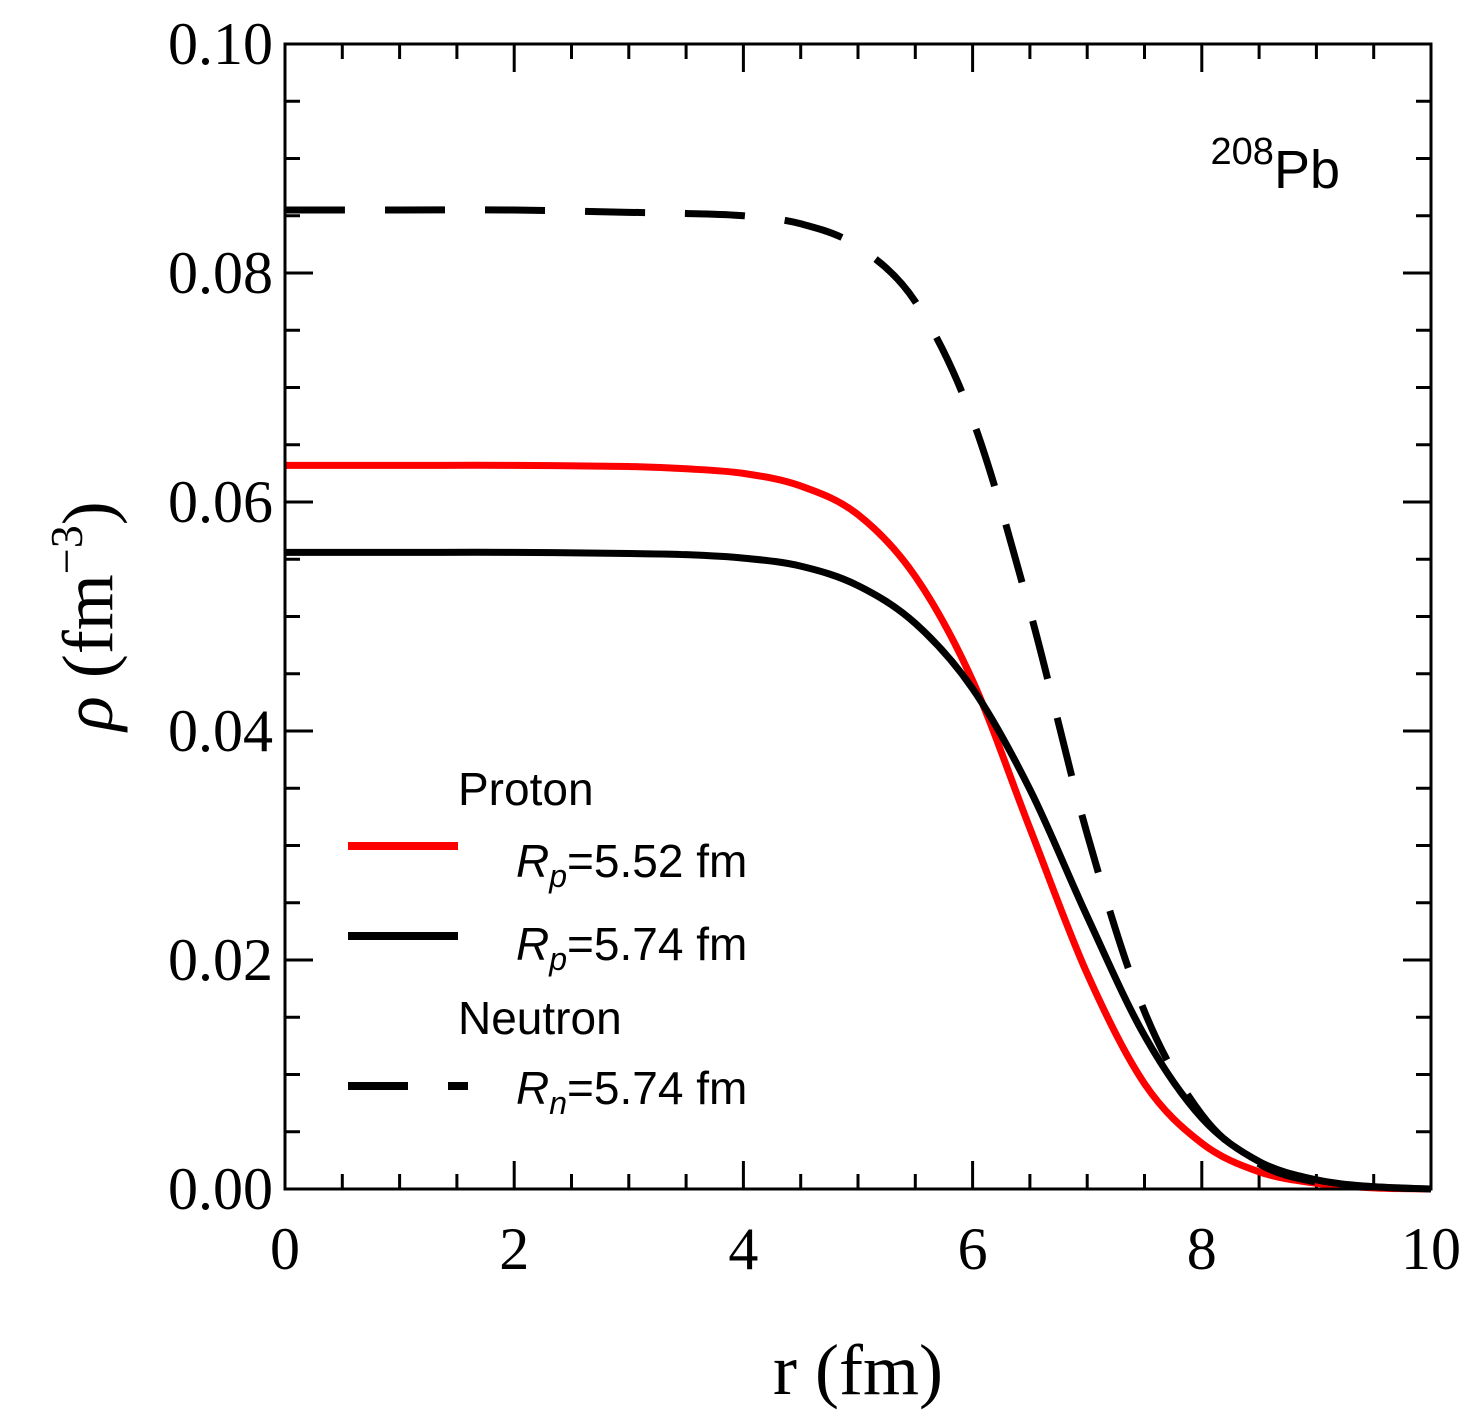  Describe the element at coordinates (858, 1370) in the screenshot. I see `x-axis-title: r (fm)` at that location.